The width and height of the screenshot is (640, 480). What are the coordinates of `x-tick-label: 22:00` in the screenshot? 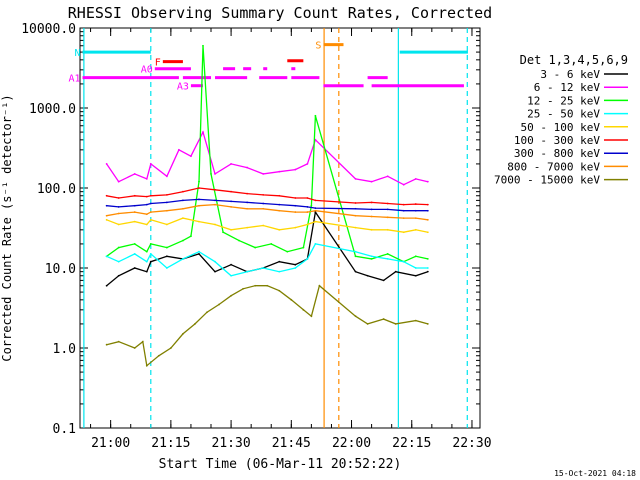 It's located at (351, 443).